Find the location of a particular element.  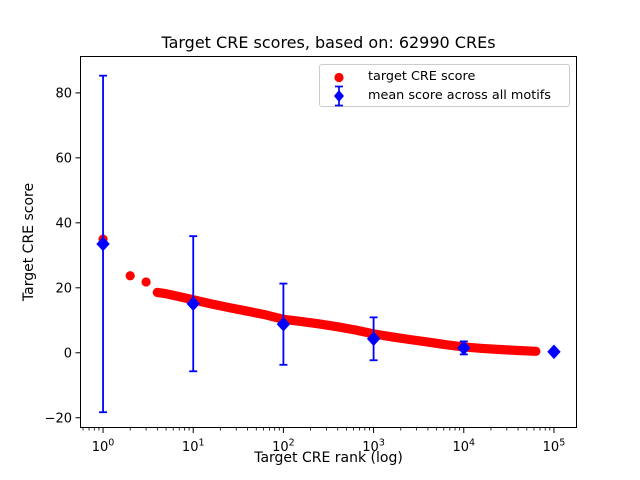

red-circle-marker-icon is located at coordinates (339, 77).